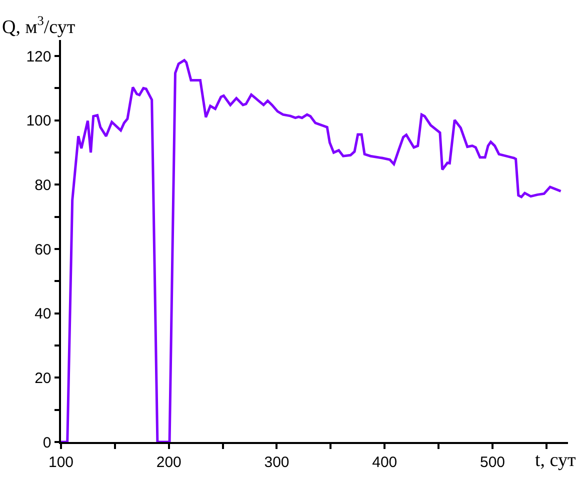 This screenshot has height=482, width=579. I want to click on y-tick-label: 40, so click(43, 314).